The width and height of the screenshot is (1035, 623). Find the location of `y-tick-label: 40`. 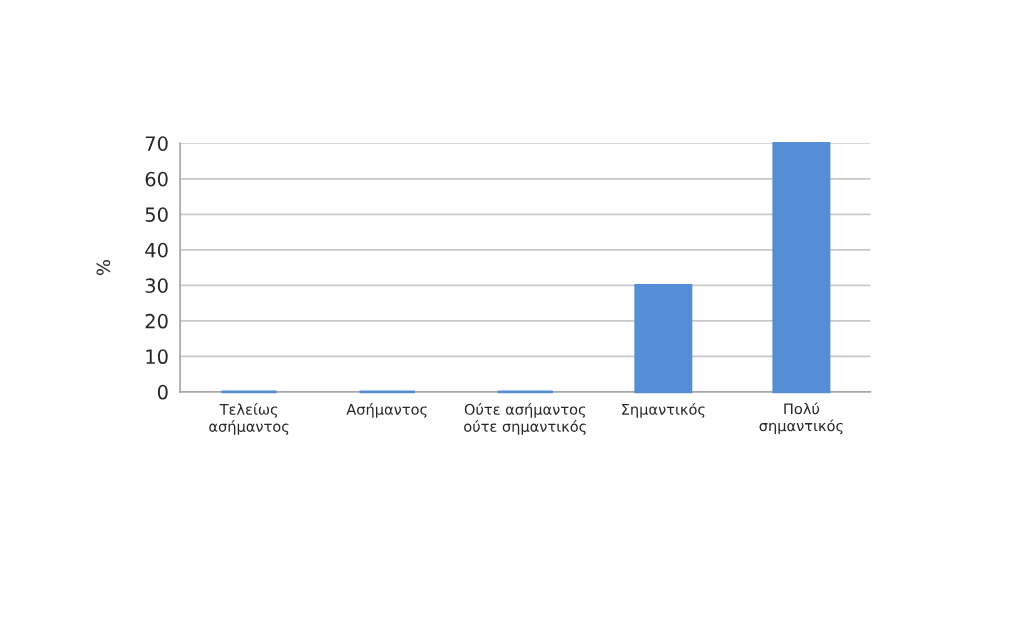

y-tick-label: 40 is located at coordinates (156, 250).